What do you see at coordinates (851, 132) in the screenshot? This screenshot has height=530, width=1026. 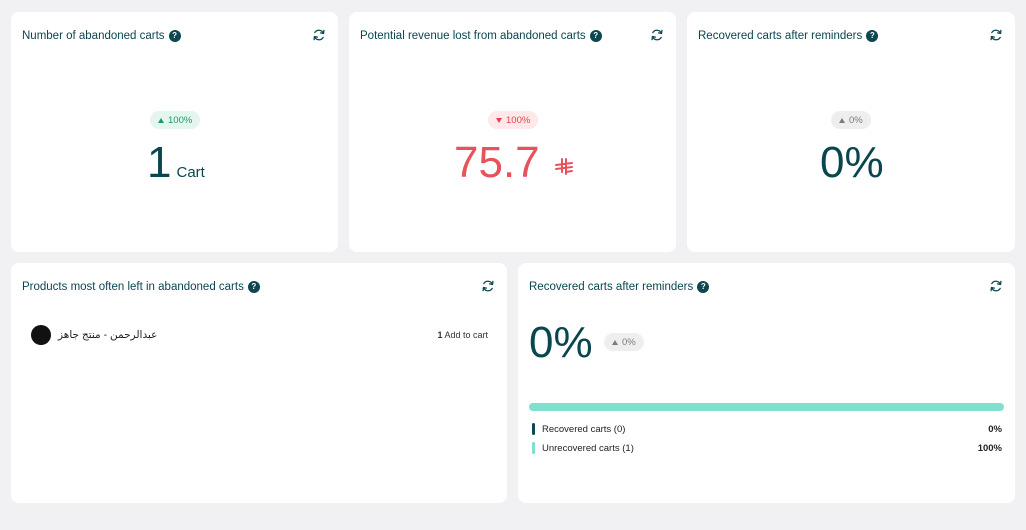 I see `recovered-carts-card: Recovered carts after reminders ? 0% 0%` at bounding box center [851, 132].